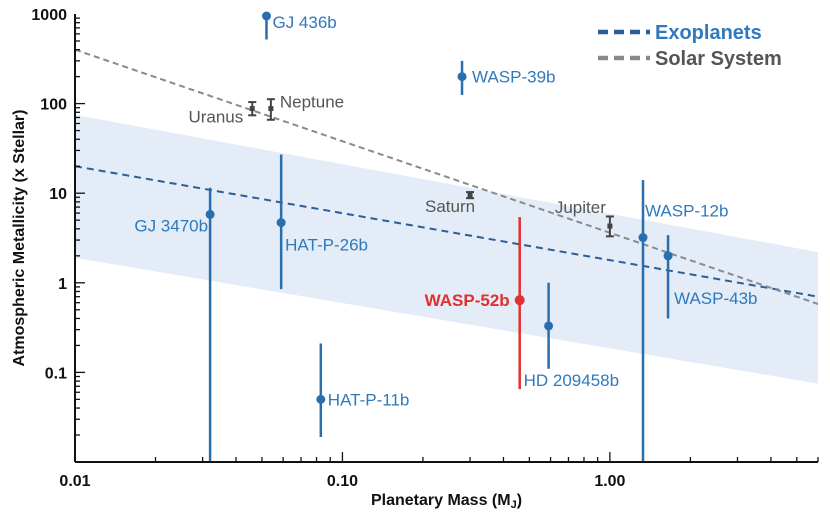  What do you see at coordinates (19, 238) in the screenshot?
I see `y-axis-title: Atmospheric Metallicity (x Stellar)` at bounding box center [19, 238].